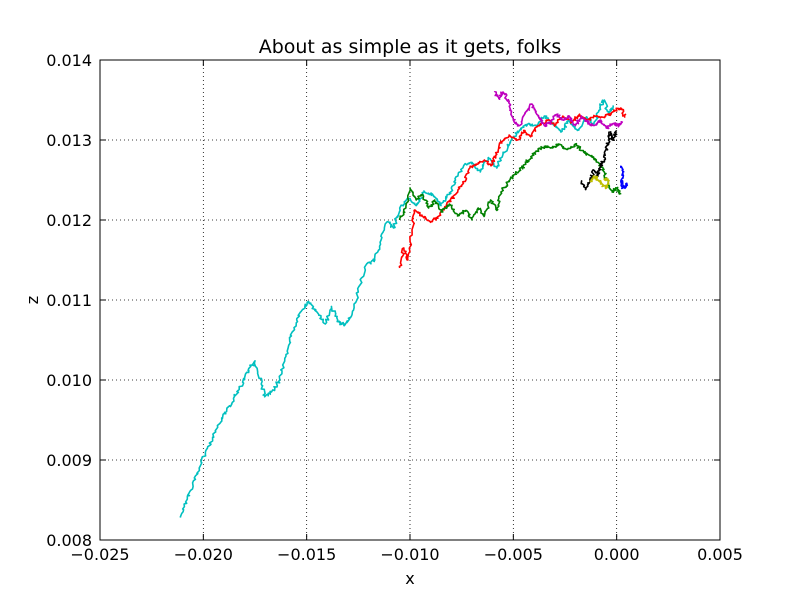 The image size is (800, 600). Describe the element at coordinates (306, 554) in the screenshot. I see `x-tick-label: −0.015` at that location.